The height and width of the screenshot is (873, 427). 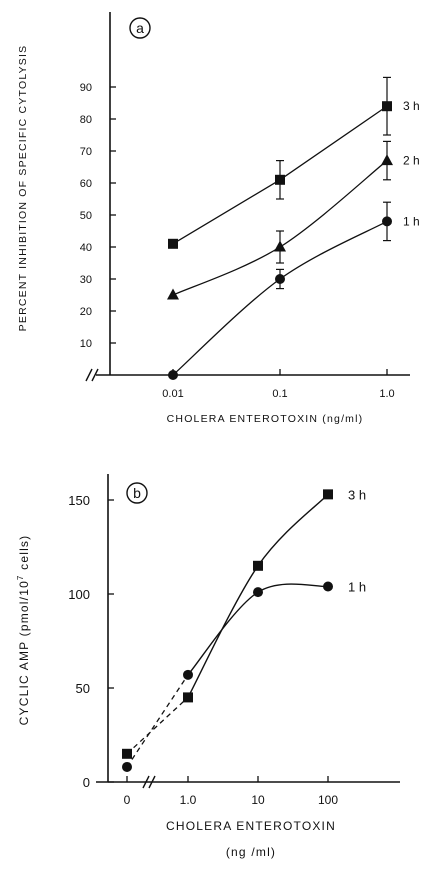 What do you see at coordinates (265, 419) in the screenshot?
I see `panel-a-x-axis-label: CHOLERA ENTEROTOXIN (ng/ml)` at bounding box center [265, 419].